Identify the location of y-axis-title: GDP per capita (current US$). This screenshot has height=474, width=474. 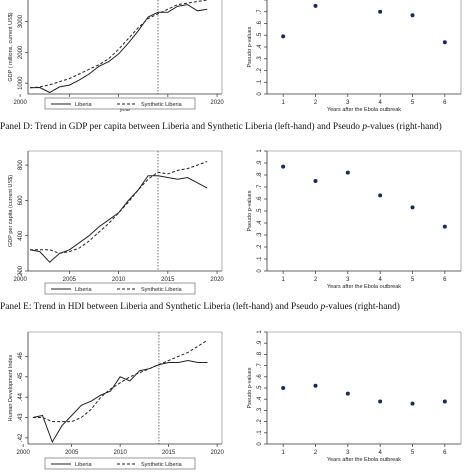
(11, 211).